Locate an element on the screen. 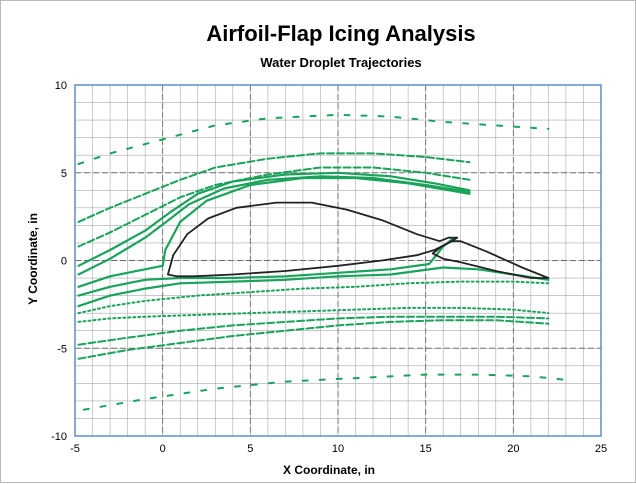  airfoil-geometry is located at coordinates (358, 240).